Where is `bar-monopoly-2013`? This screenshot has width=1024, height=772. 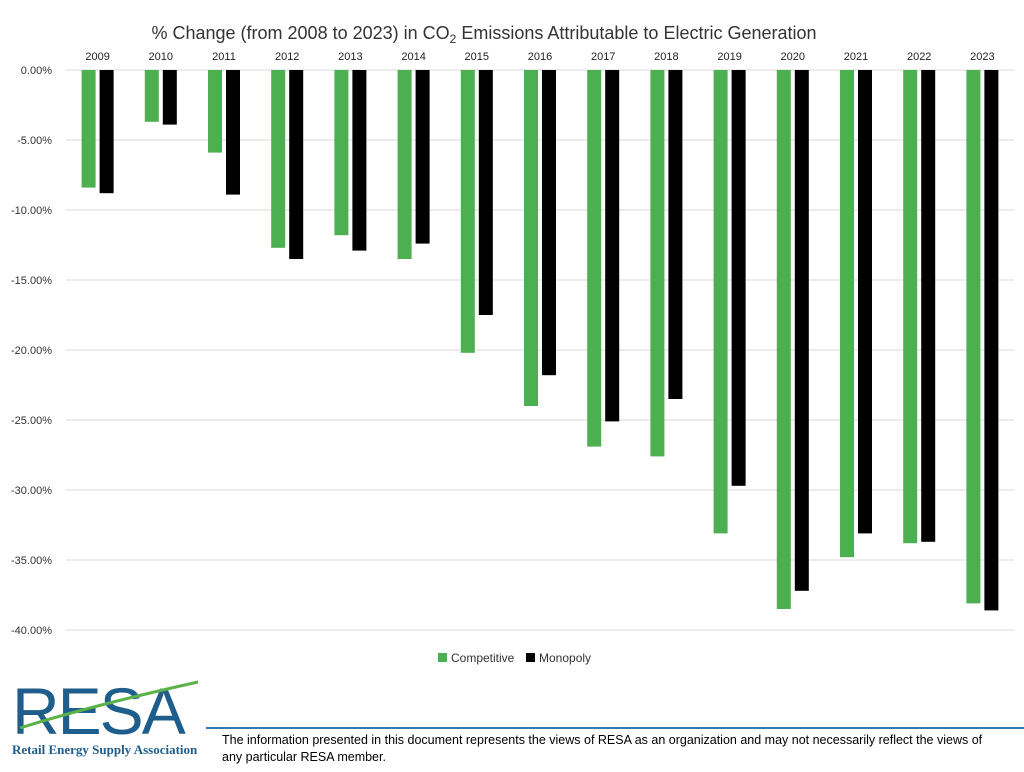
bar-monopoly-2013 is located at coordinates (359, 160).